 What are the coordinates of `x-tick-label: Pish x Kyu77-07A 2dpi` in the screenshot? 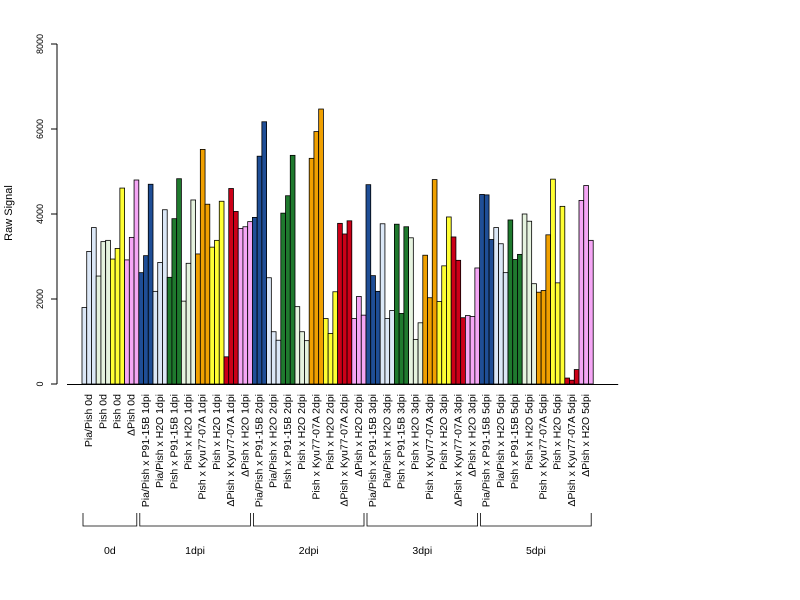 It's located at (316, 447).